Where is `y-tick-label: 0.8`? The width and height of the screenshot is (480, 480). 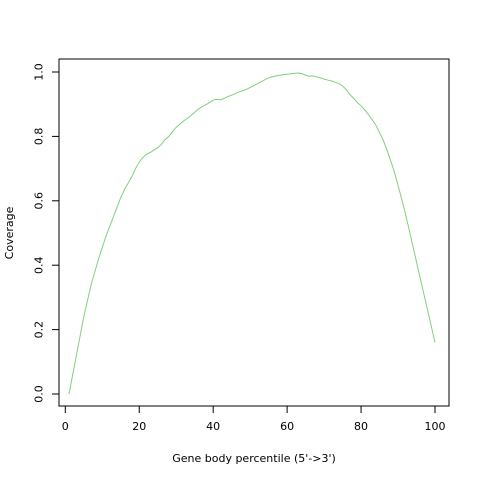
y-tick-label: 0.8 is located at coordinates (39, 137).